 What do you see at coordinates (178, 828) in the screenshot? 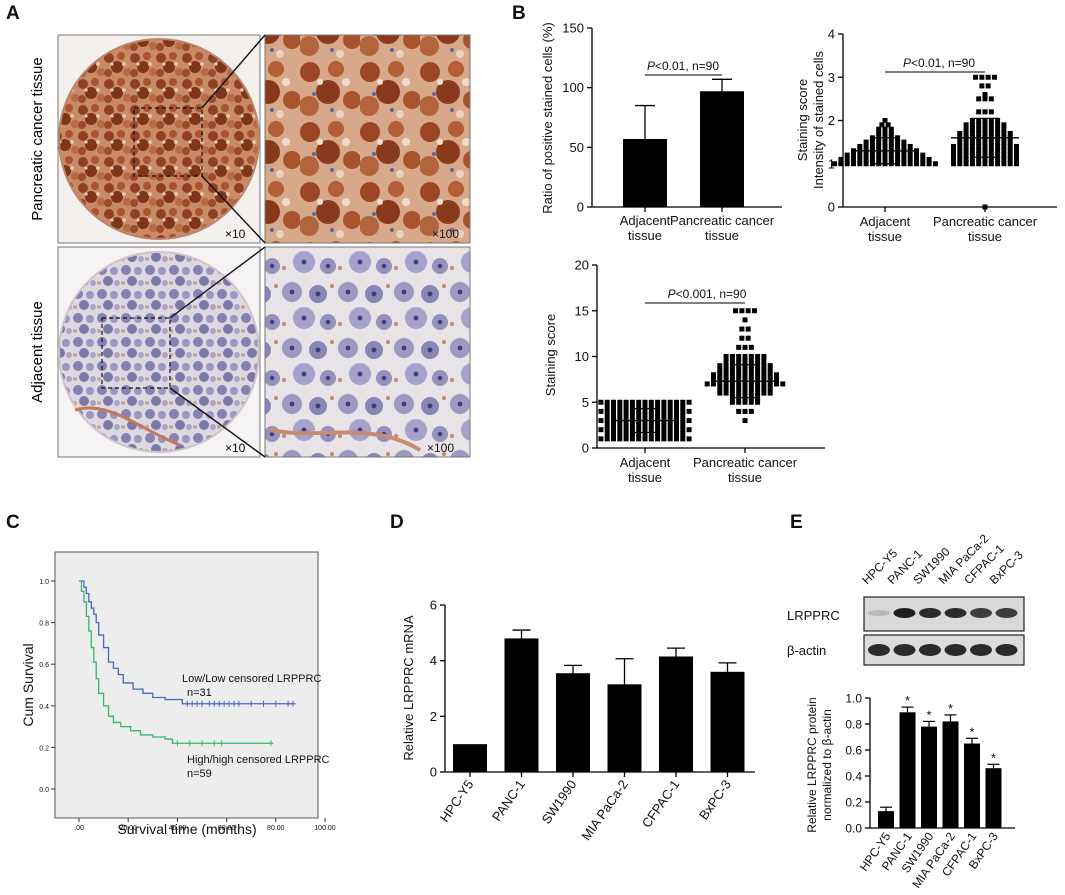
I see `x-tick-label: 40.00` at bounding box center [178, 828].